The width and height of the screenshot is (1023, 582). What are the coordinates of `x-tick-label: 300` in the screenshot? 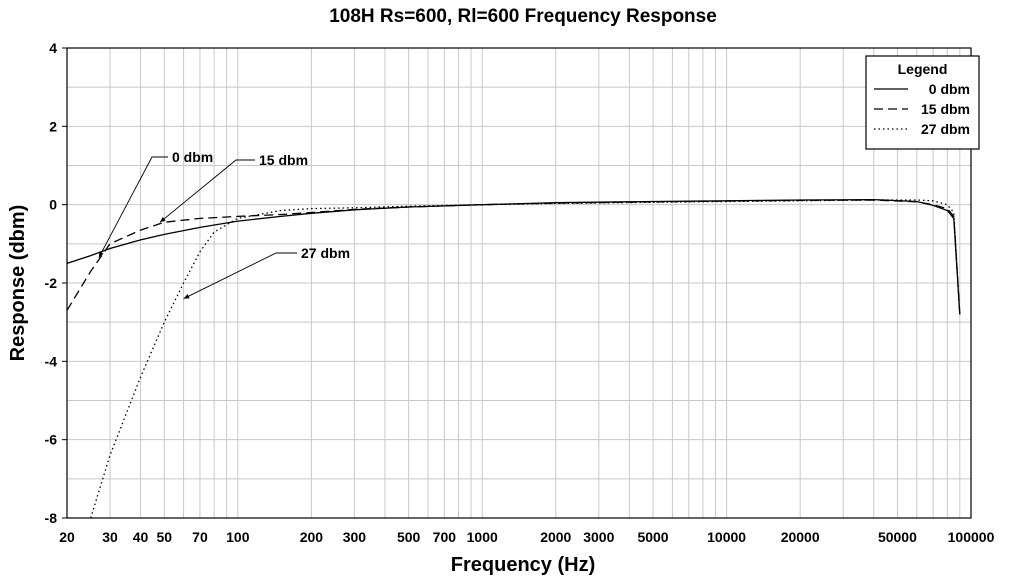 It's located at (355, 537).